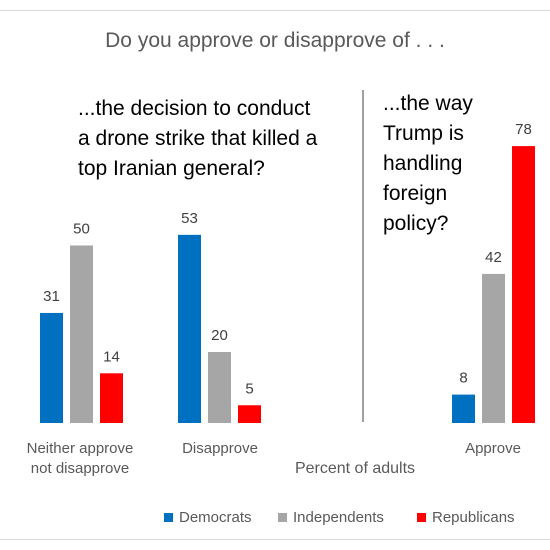  I want to click on chart-title: Do you approve or disapprove of . . ., so click(275, 40).